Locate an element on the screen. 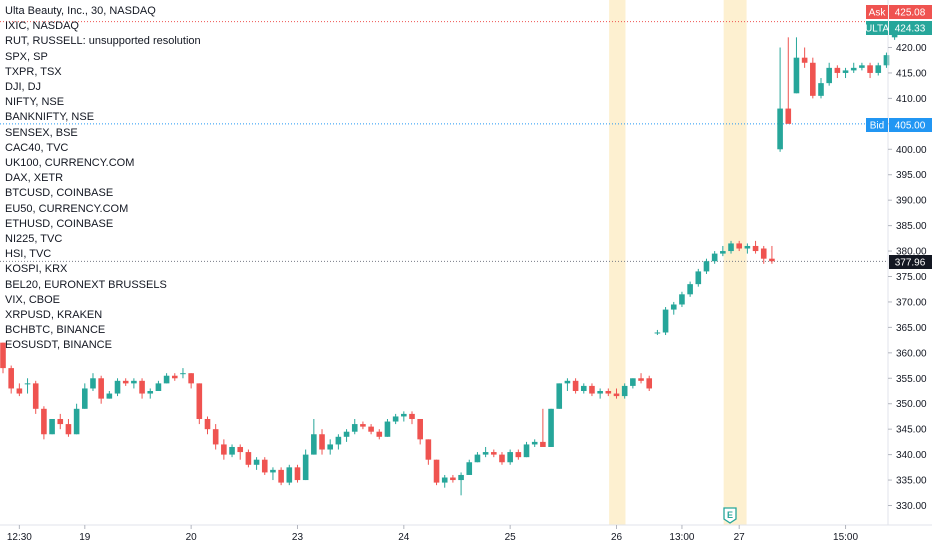 This screenshot has width=932, height=550. price-tick-label: 370.00 is located at coordinates (911, 302).